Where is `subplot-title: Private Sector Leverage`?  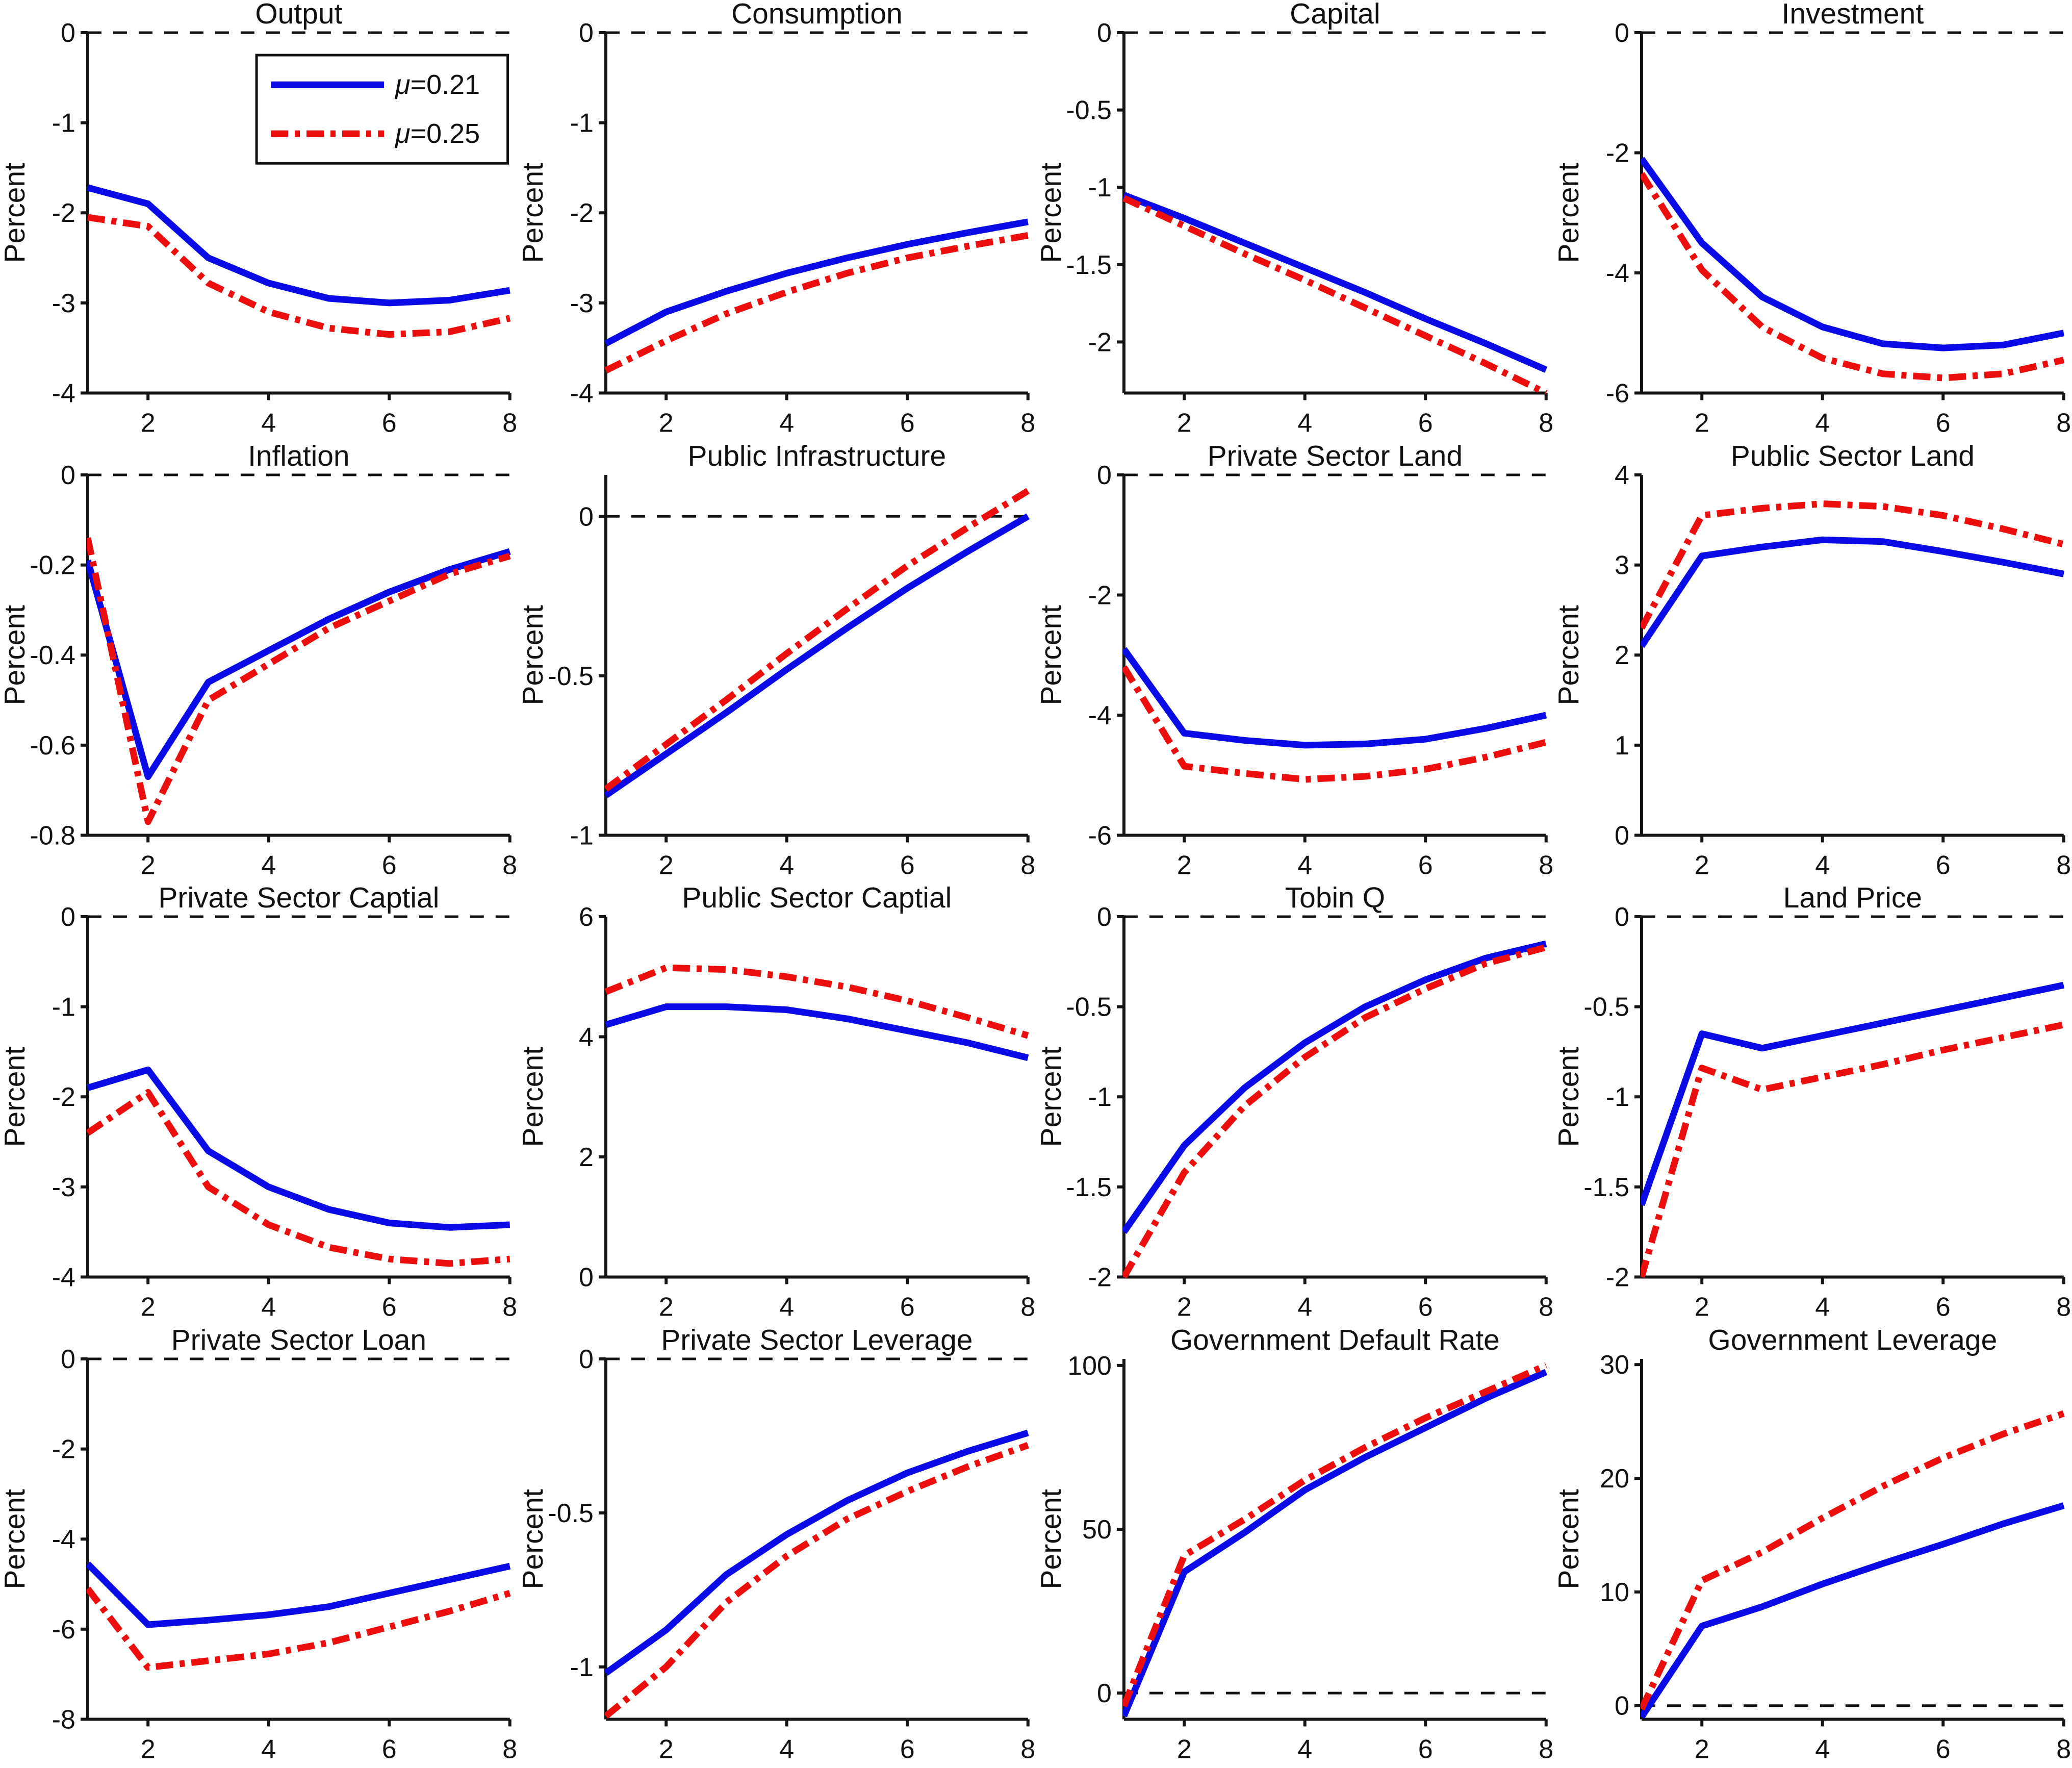 subplot-title: Private Sector Leverage is located at coordinates (817, 1341).